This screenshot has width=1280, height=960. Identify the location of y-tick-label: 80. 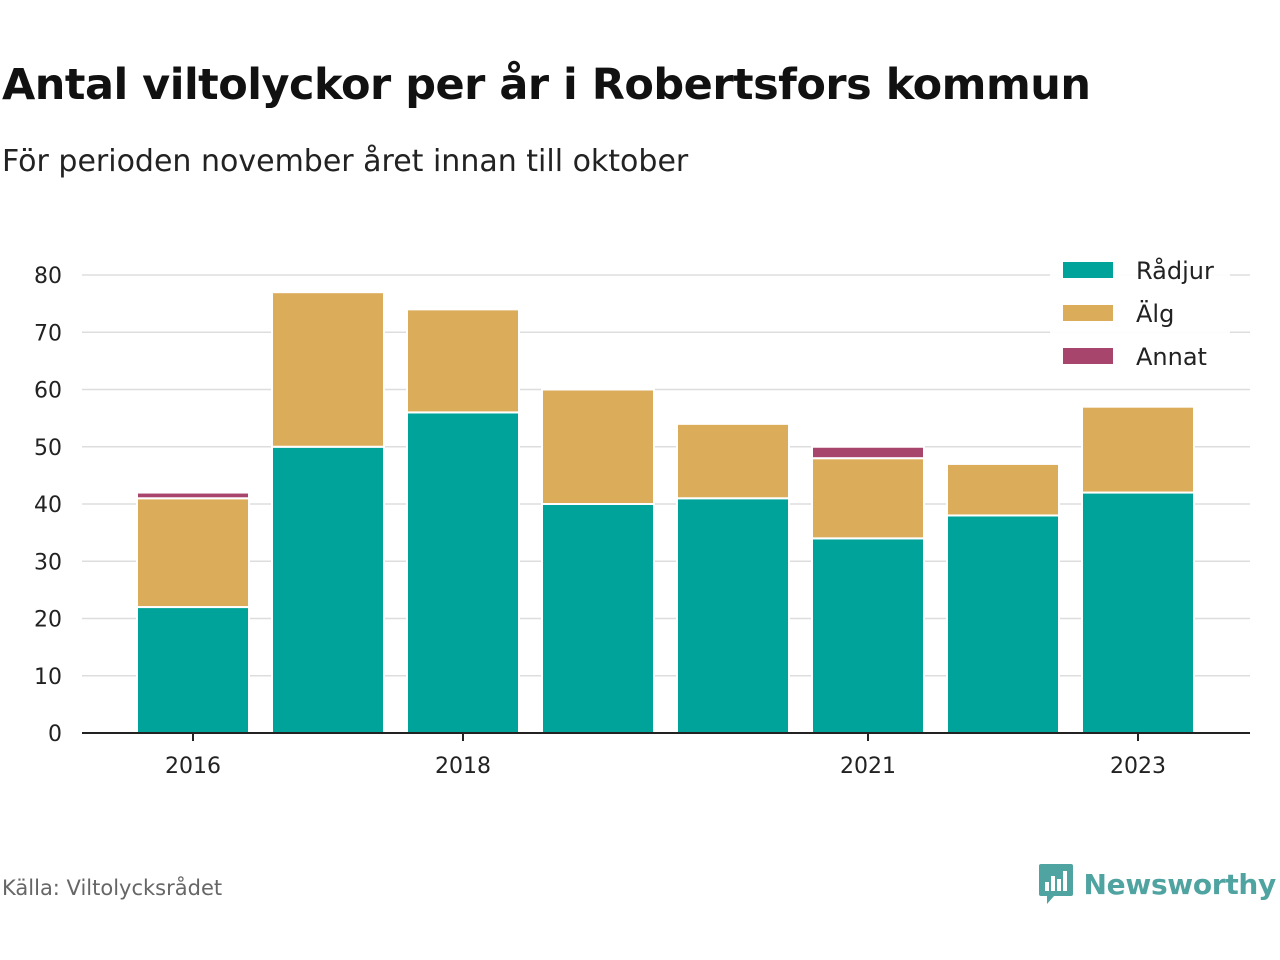
(48, 276).